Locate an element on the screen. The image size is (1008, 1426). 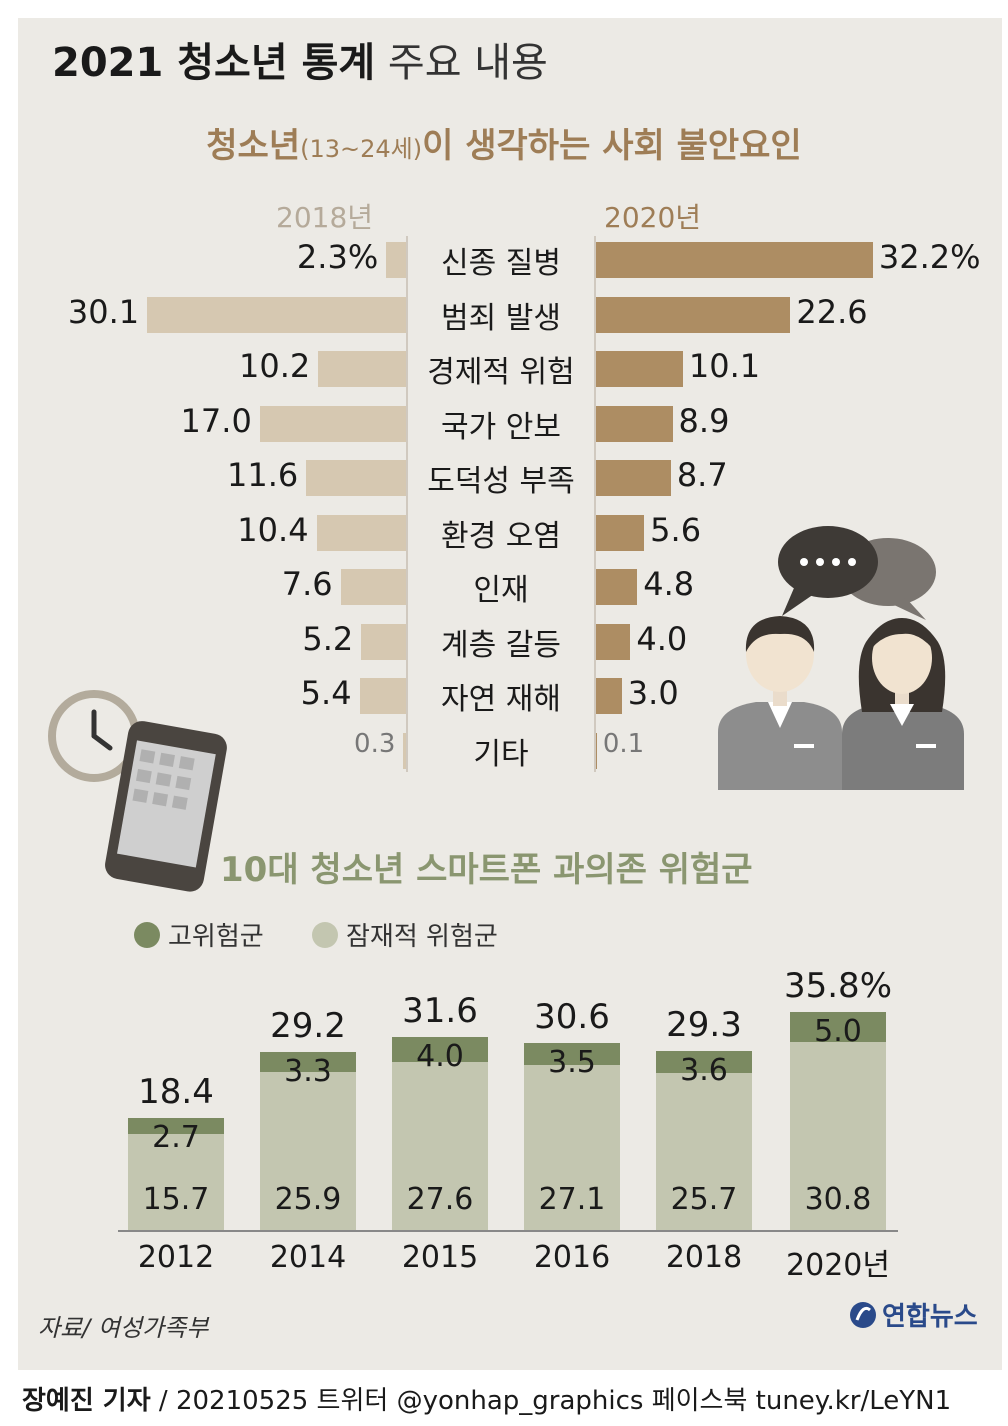
year-label: 2016 is located at coordinates (572, 1257).